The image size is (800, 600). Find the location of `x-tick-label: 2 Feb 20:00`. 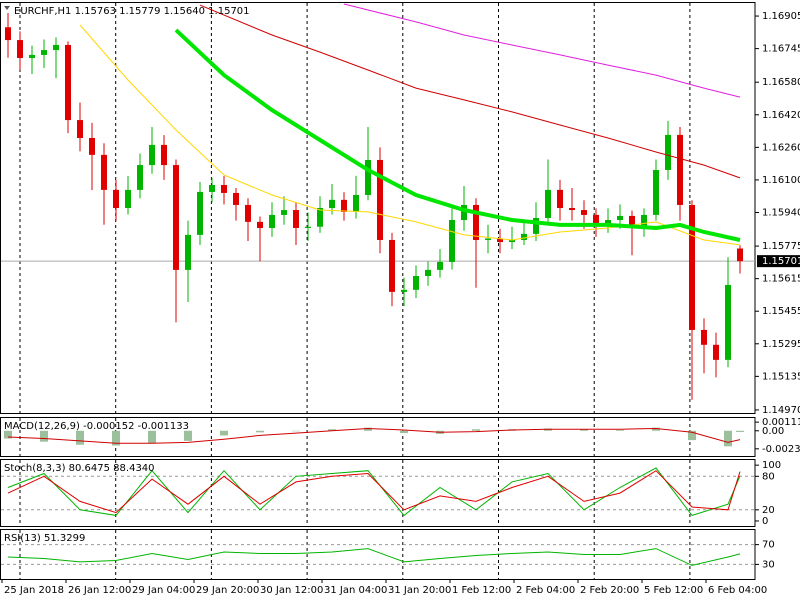

x-tick-label: 2 Feb 20:00 is located at coordinates (609, 590).